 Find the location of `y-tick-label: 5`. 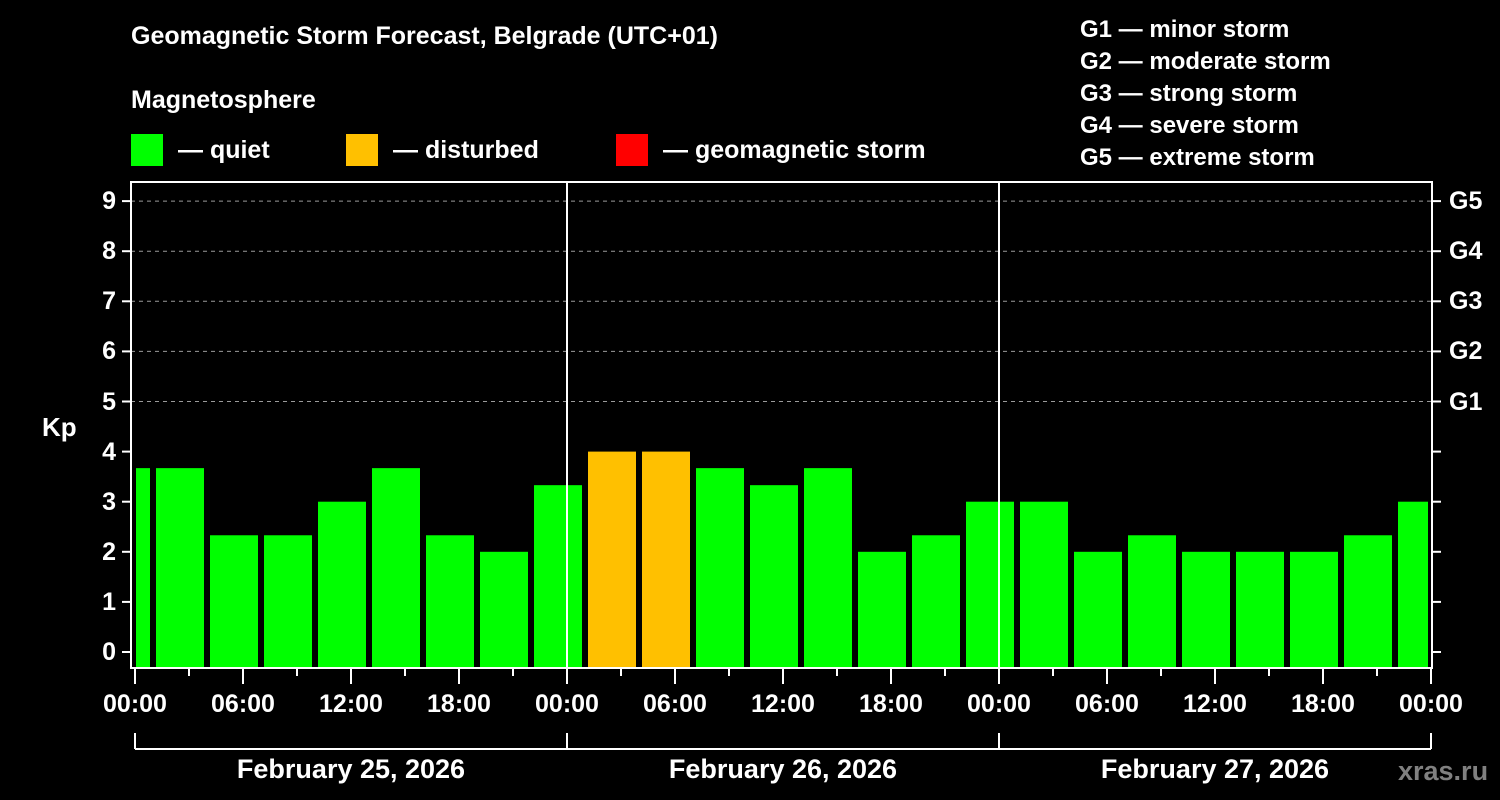

y-tick-label: 5 is located at coordinates (109, 401).